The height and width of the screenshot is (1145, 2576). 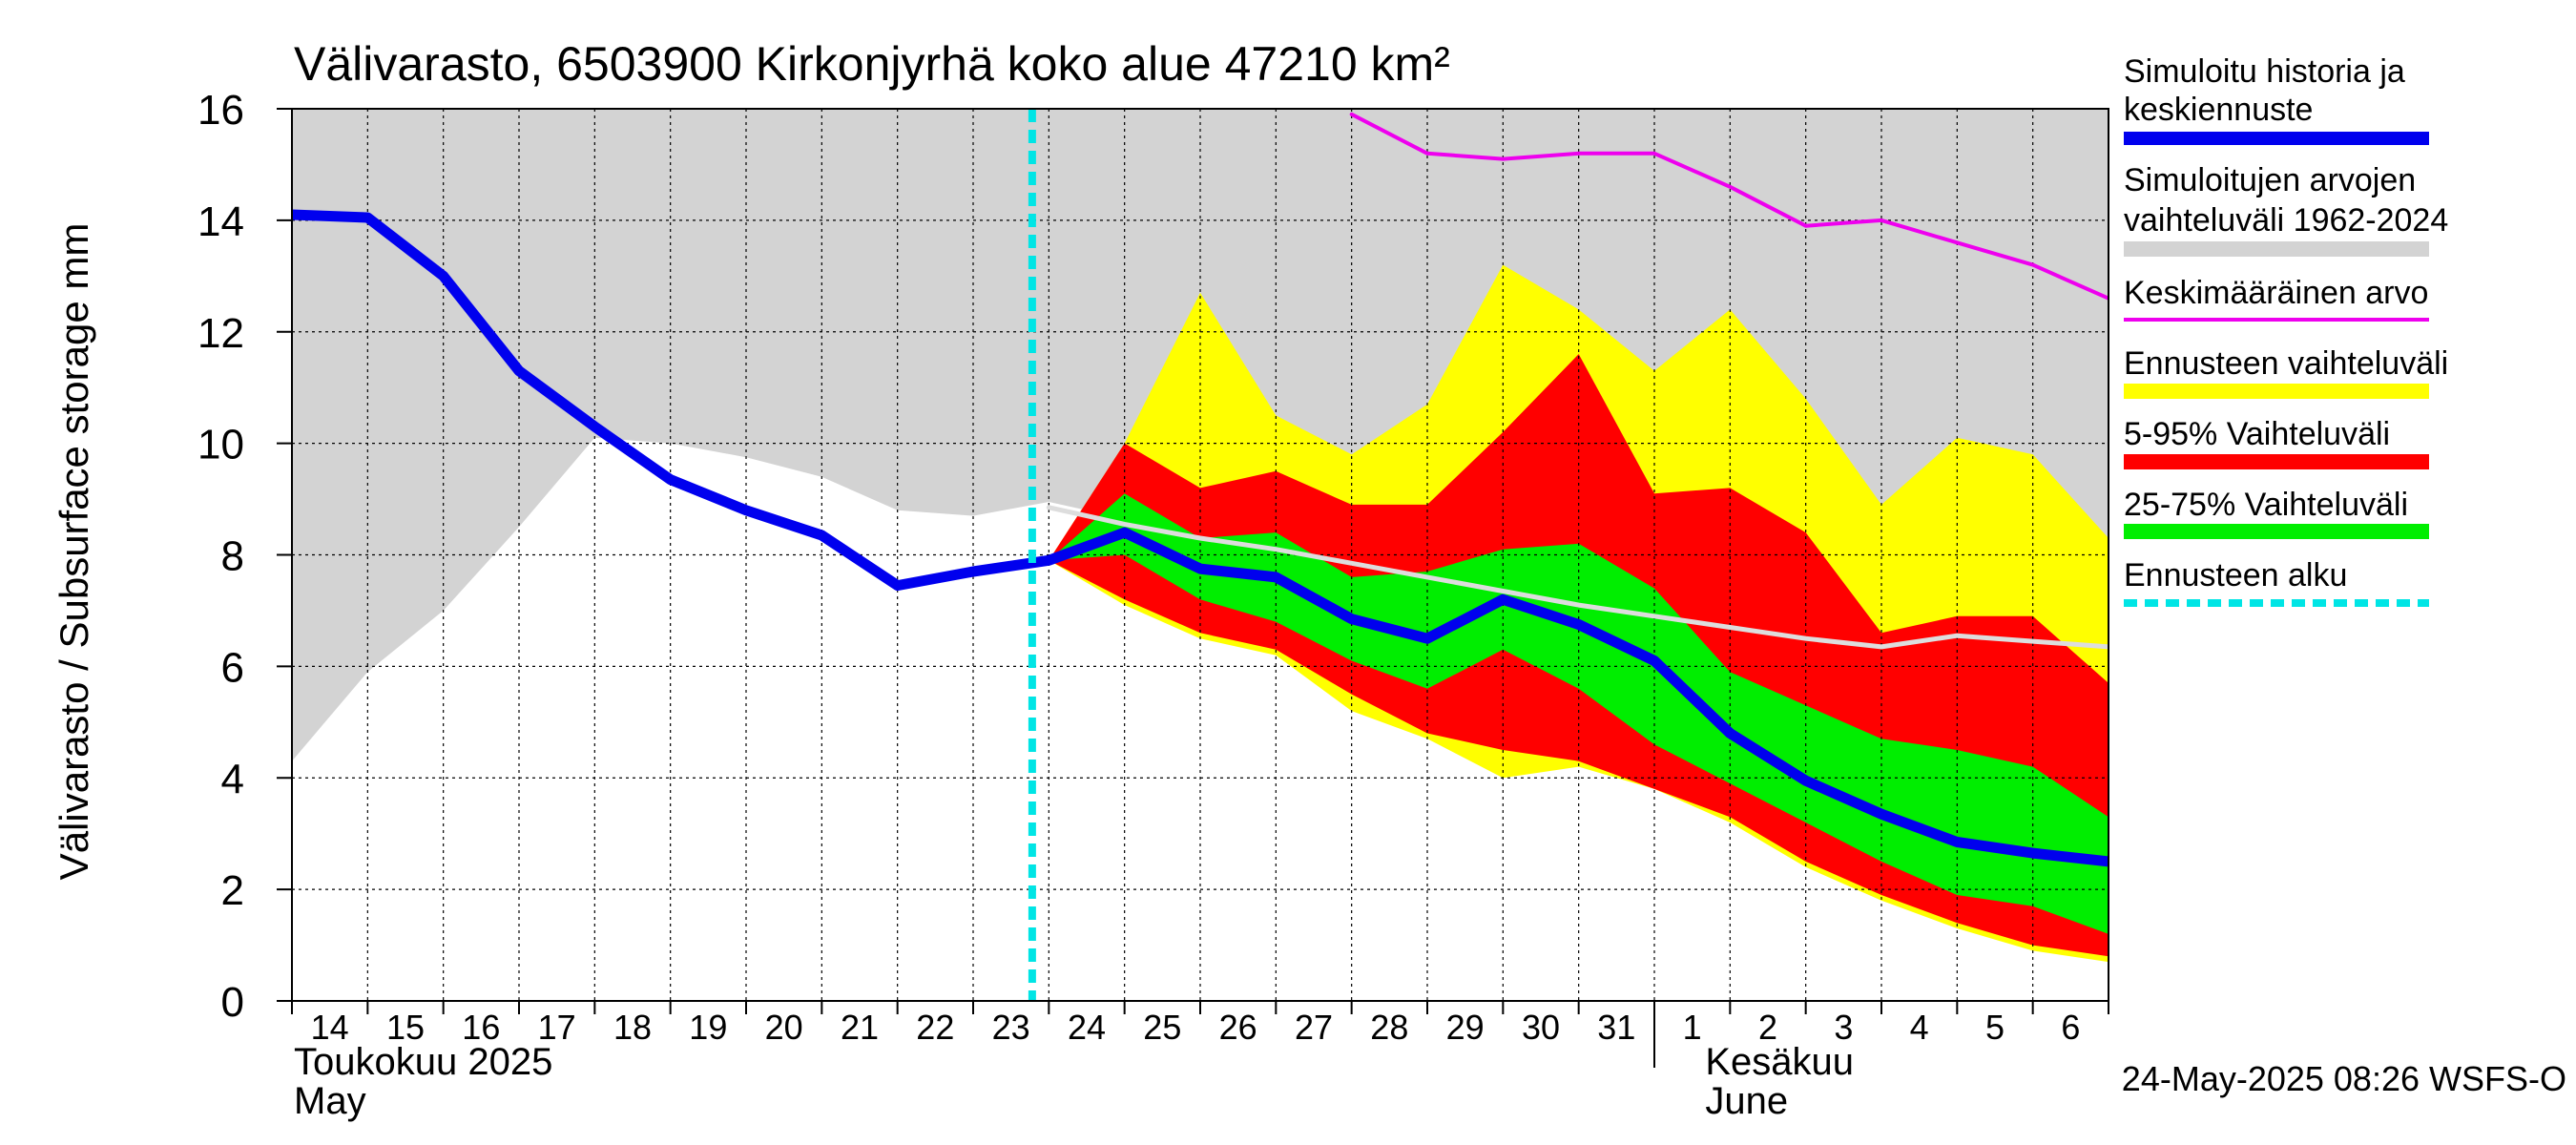 I want to click on legend-label: keskiennuste, so click(x=2218, y=110).